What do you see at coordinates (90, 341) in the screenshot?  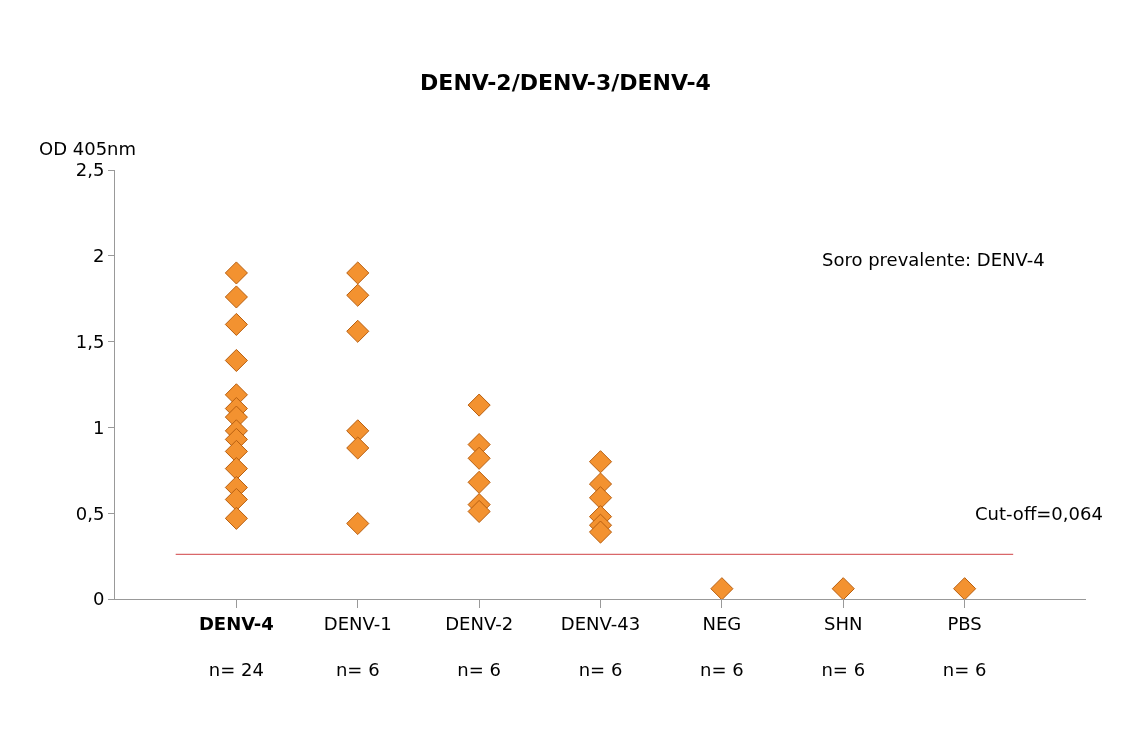 I see `y-tick-label: 1,5` at bounding box center [90, 341].